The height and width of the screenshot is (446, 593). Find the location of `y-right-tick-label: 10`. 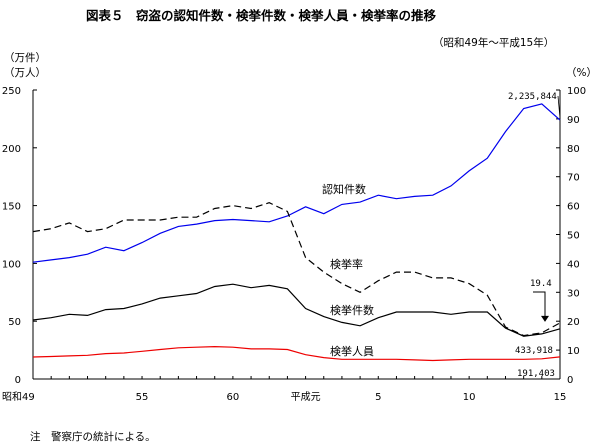

y-right-tick-label: 10 is located at coordinates (573, 351).